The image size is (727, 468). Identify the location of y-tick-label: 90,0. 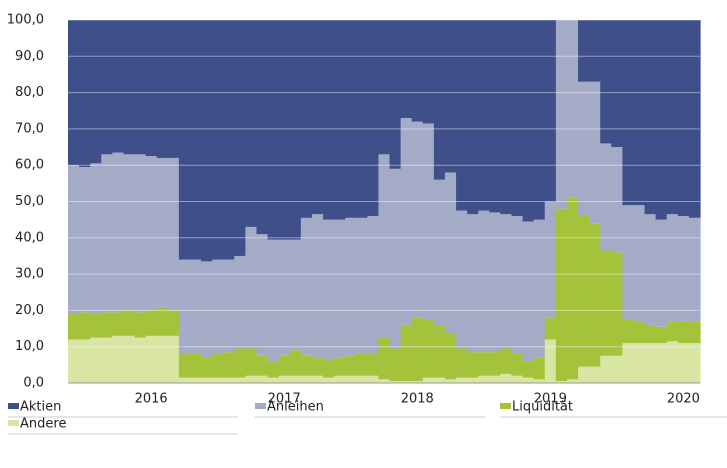
(29, 56).